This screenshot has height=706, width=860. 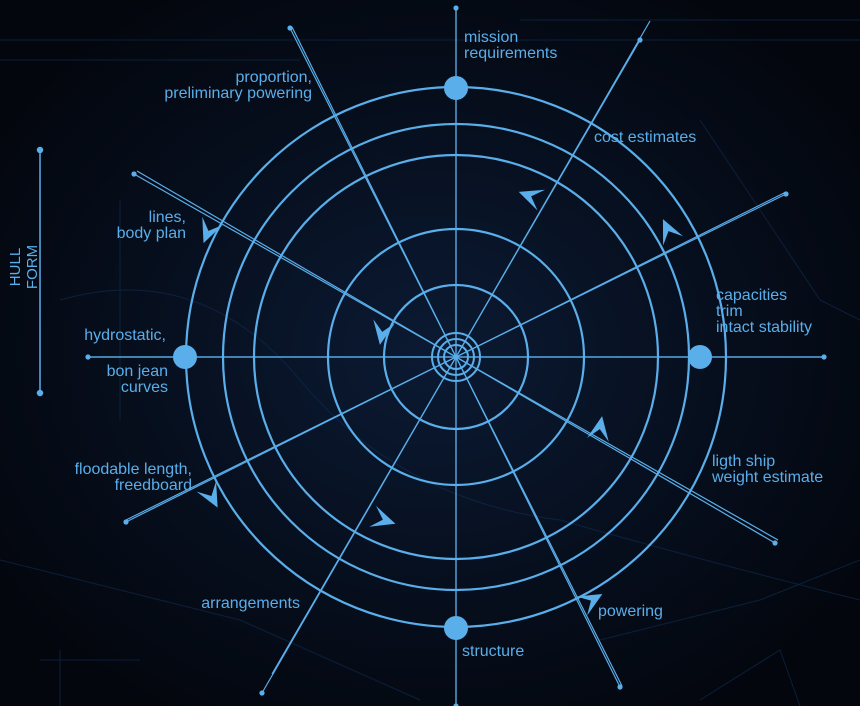 I want to click on hull-form-bracket, so click(x=40, y=271).